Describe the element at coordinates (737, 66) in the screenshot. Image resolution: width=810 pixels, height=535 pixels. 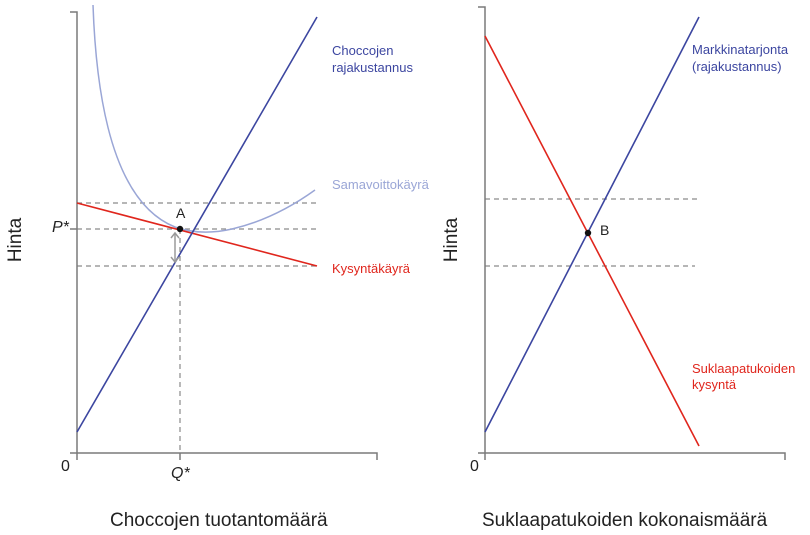
I see `supply-label-line2: (rajakustannus)` at that location.